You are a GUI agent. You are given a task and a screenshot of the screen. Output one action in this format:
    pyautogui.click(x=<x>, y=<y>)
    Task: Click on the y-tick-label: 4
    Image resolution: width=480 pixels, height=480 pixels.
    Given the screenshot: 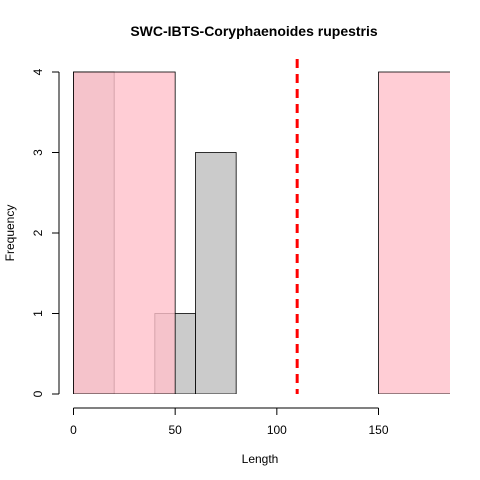 What is the action you would take?
    pyautogui.click(x=38, y=71)
    